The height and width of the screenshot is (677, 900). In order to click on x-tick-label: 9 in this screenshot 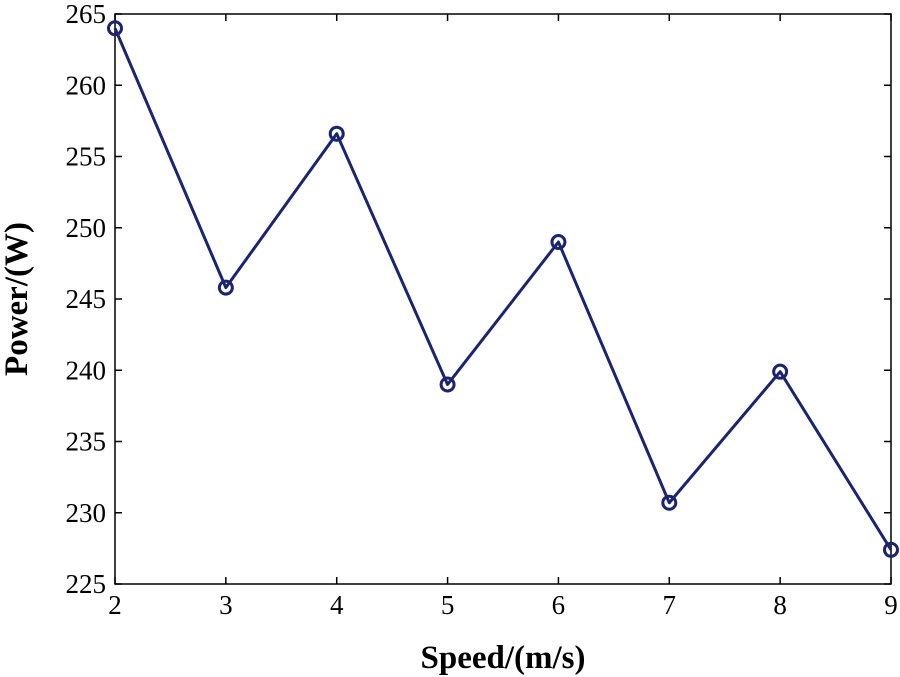, I will do `click(891, 605)`.